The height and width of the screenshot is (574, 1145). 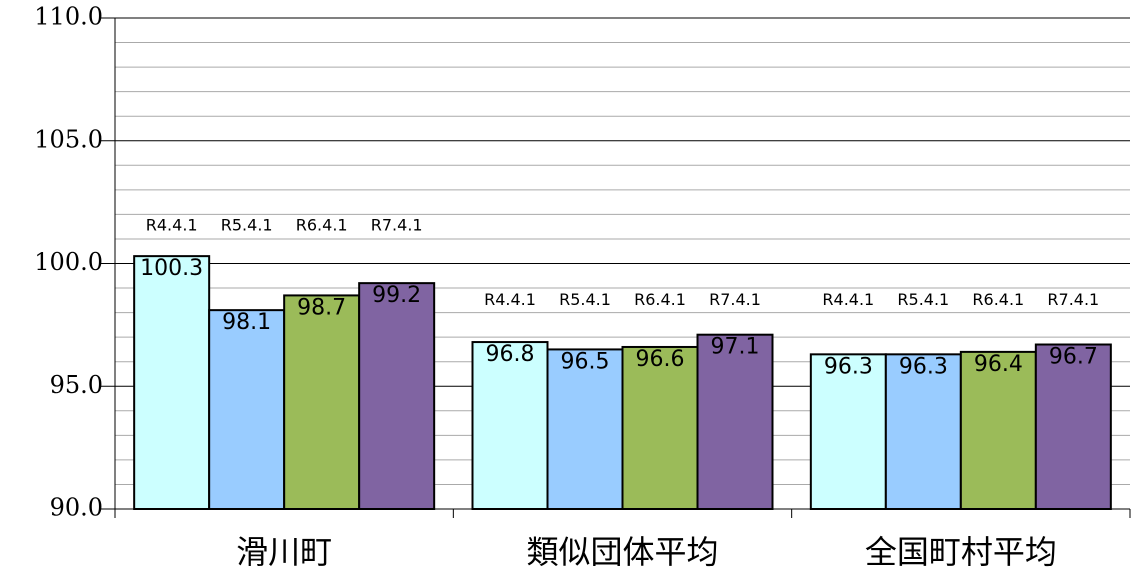 What do you see at coordinates (1073, 357) in the screenshot?
I see `value-label: 96.7` at bounding box center [1073, 357].